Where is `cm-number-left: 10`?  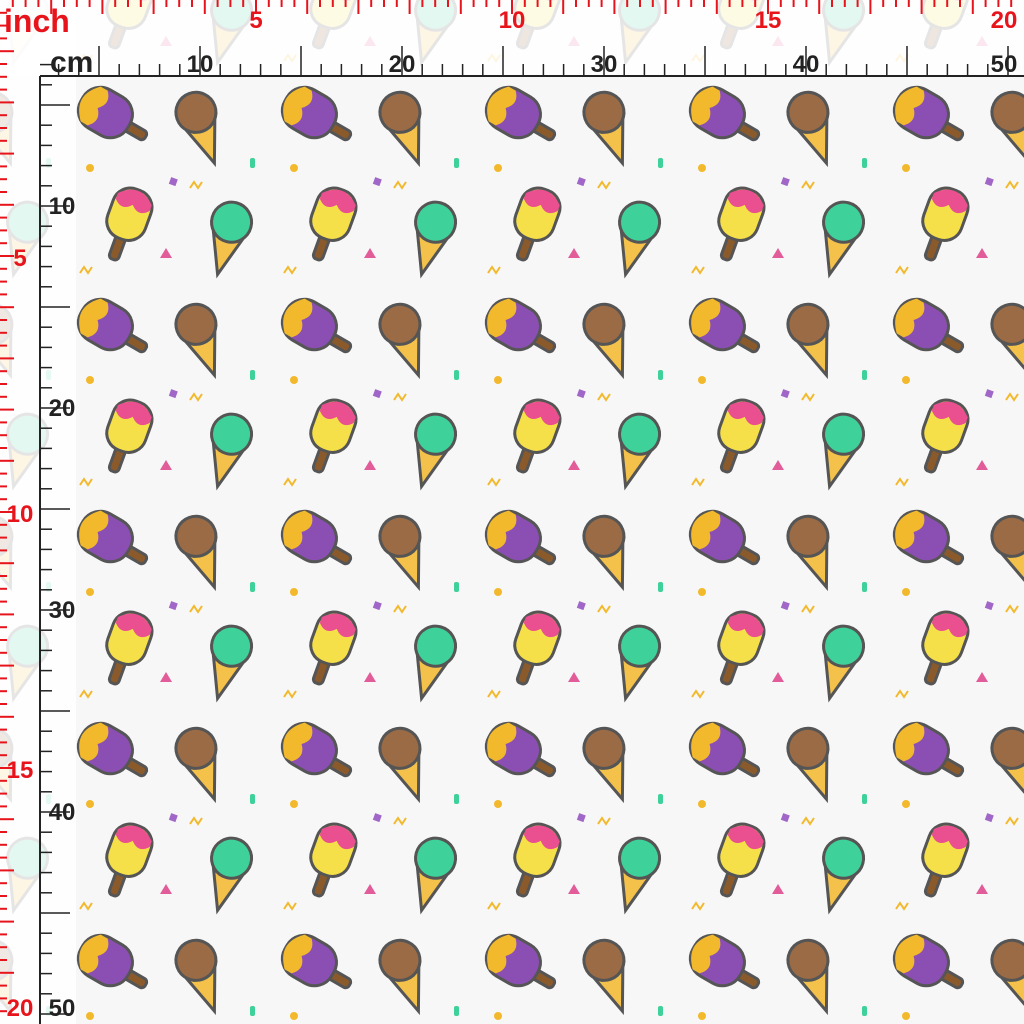
cm-number-left: 10 is located at coordinates (62, 206).